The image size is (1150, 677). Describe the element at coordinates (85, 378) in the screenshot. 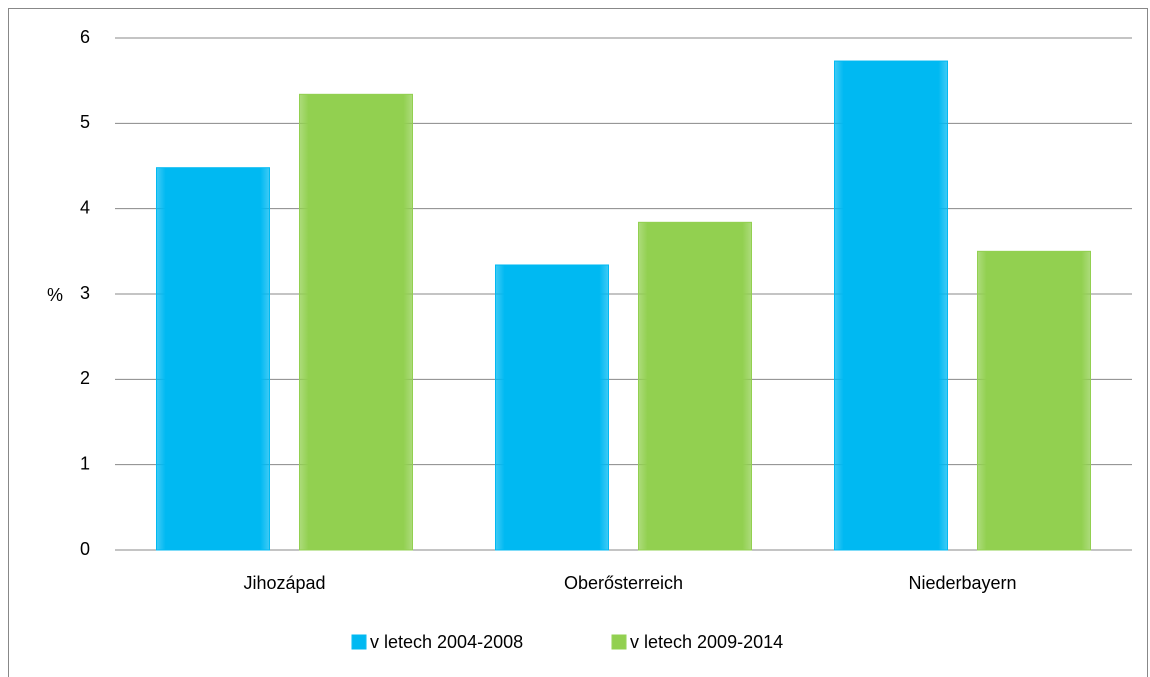

I see `y-tick-label: 2` at that location.